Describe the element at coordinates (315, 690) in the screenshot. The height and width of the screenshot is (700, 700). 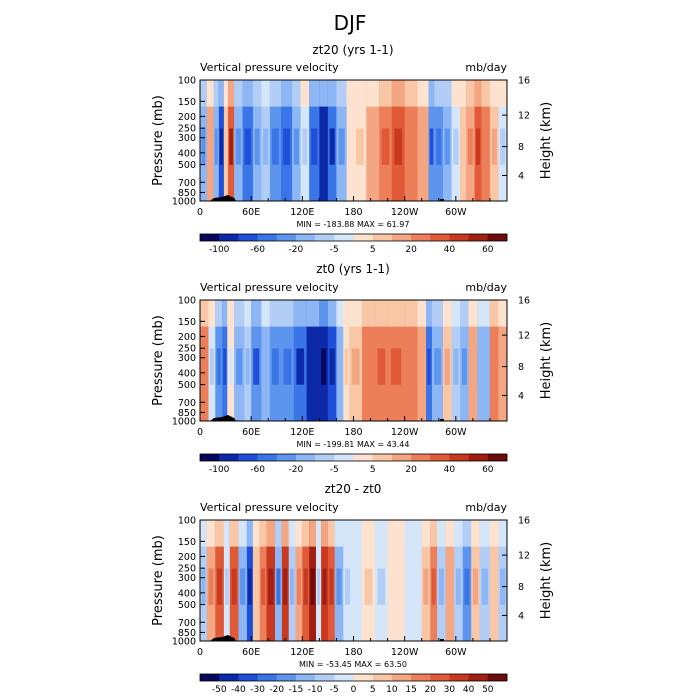
I see `colorbar-label: -10` at that location.